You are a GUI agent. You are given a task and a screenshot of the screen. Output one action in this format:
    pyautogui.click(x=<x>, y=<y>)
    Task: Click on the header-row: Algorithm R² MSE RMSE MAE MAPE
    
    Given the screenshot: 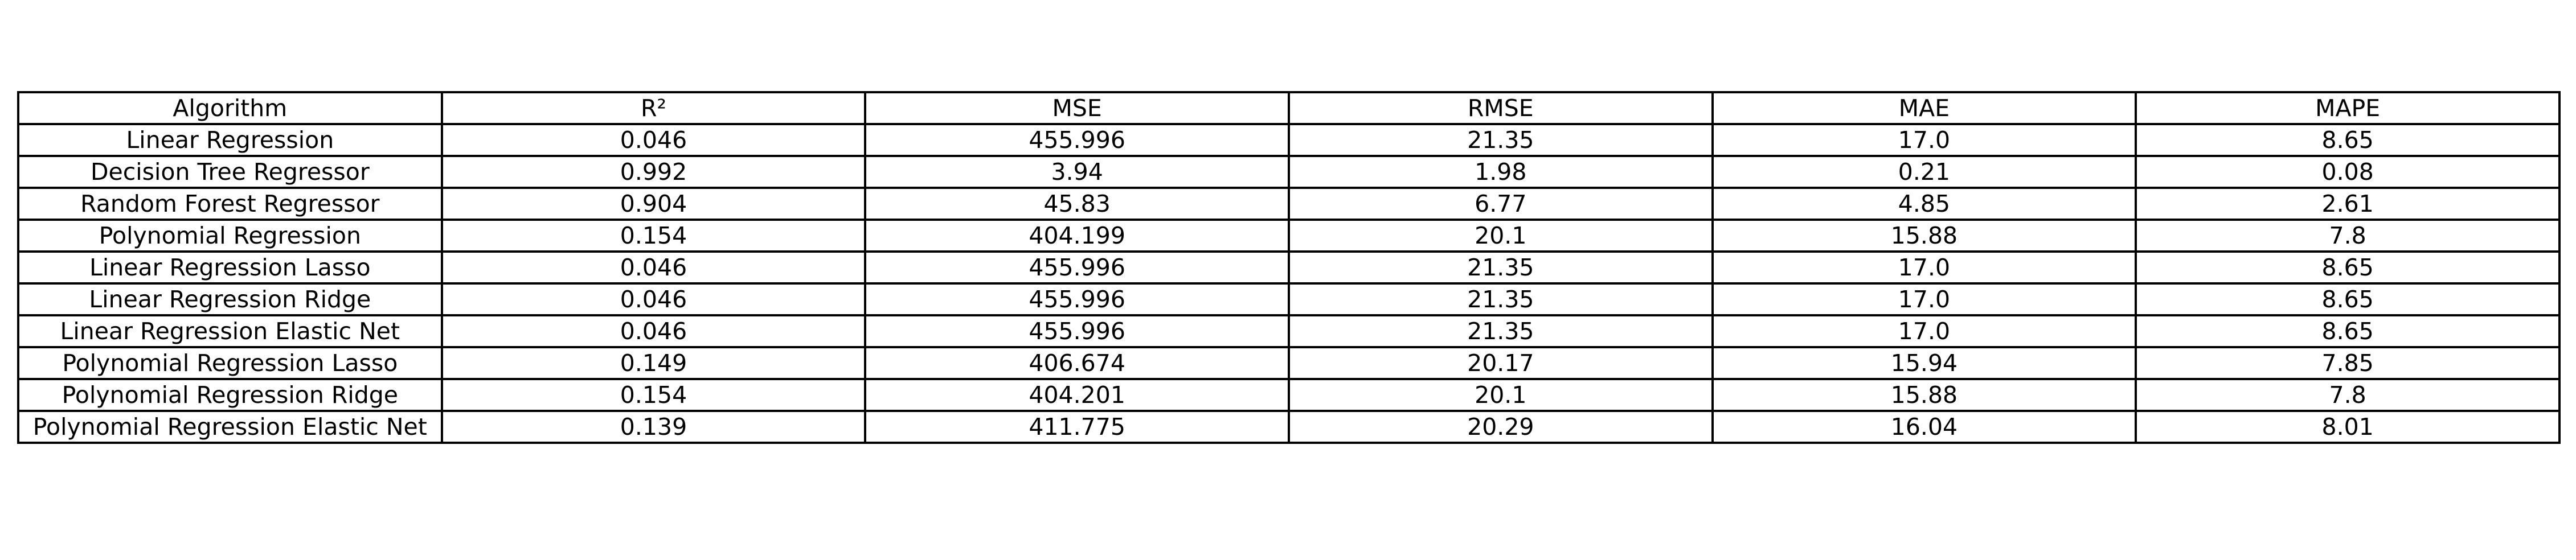 What is the action you would take?
    pyautogui.click(x=1289, y=108)
    